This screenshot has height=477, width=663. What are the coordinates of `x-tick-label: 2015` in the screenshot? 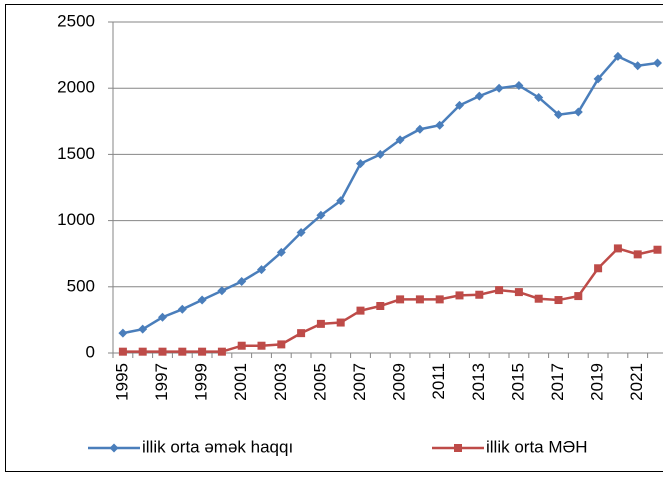 It's located at (517, 382).